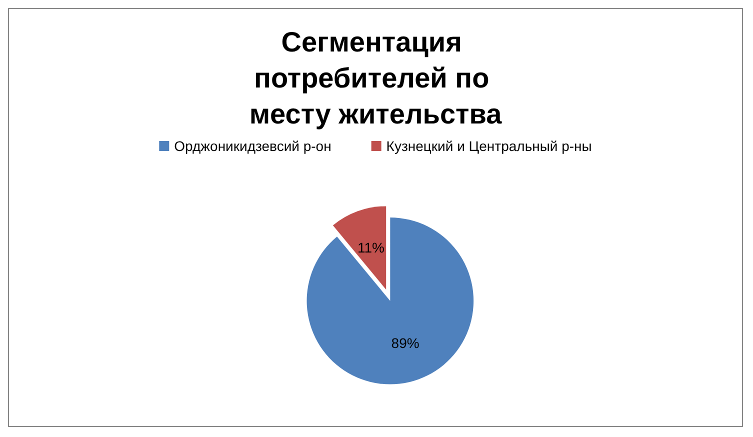 This screenshot has height=437, width=753. What do you see at coordinates (253, 146) in the screenshot?
I see `legend-label: Орджоникидзевсий р-он` at bounding box center [253, 146].